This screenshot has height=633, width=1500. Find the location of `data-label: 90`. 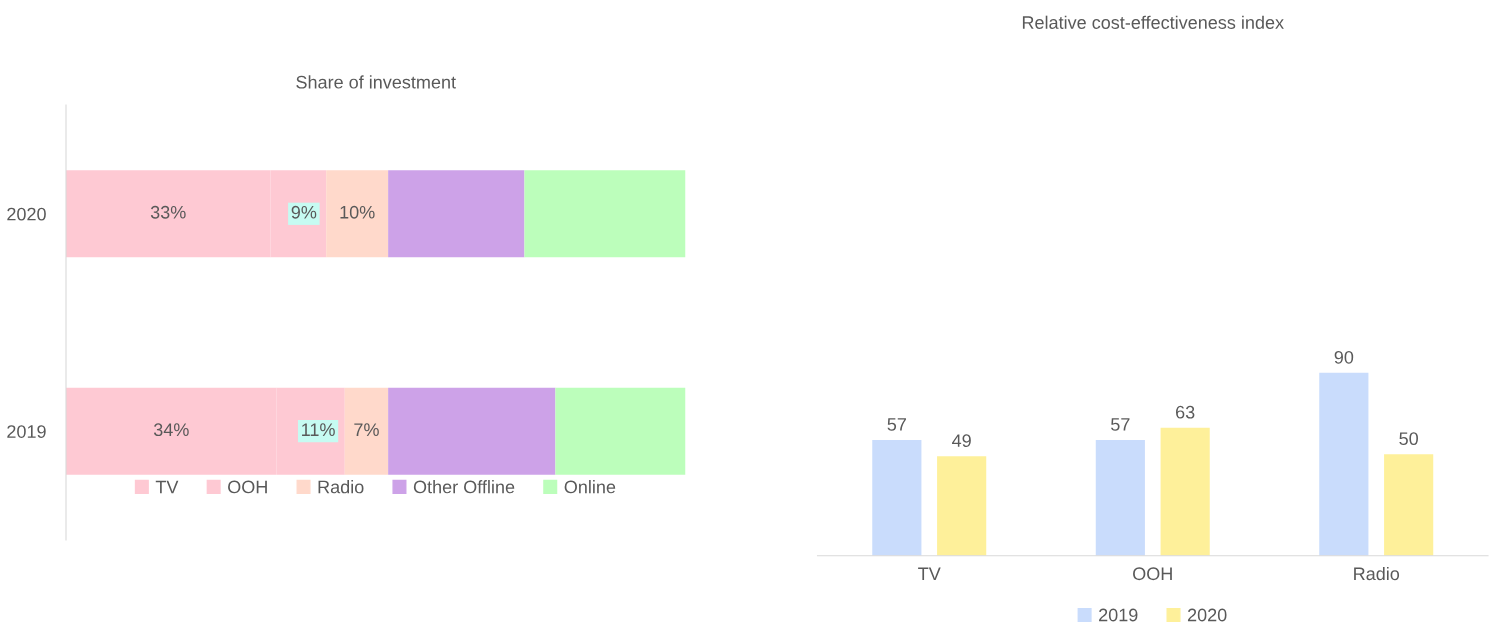

data-label: 90 is located at coordinates (1344, 357).